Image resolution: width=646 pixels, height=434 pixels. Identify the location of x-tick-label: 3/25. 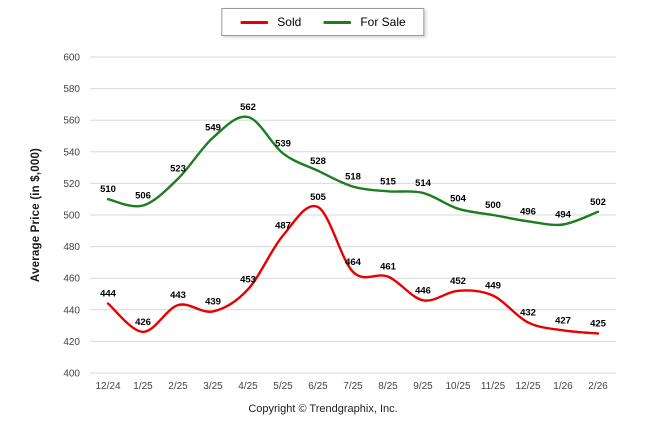
(213, 386).